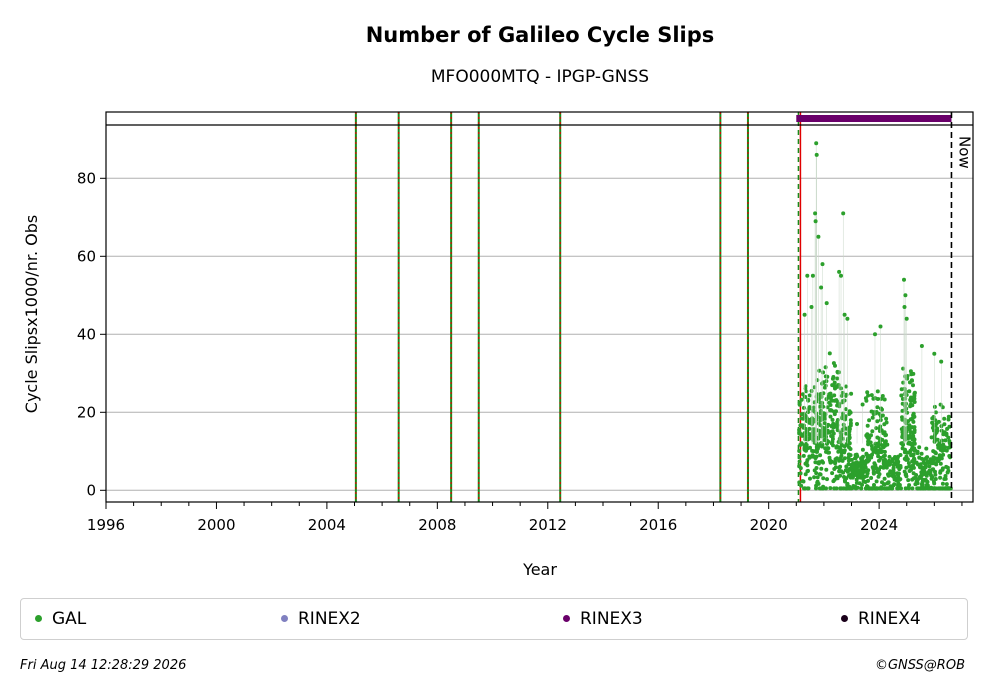 This screenshot has width=993, height=699. I want to click on x-tick-label: 2004, so click(327, 525).